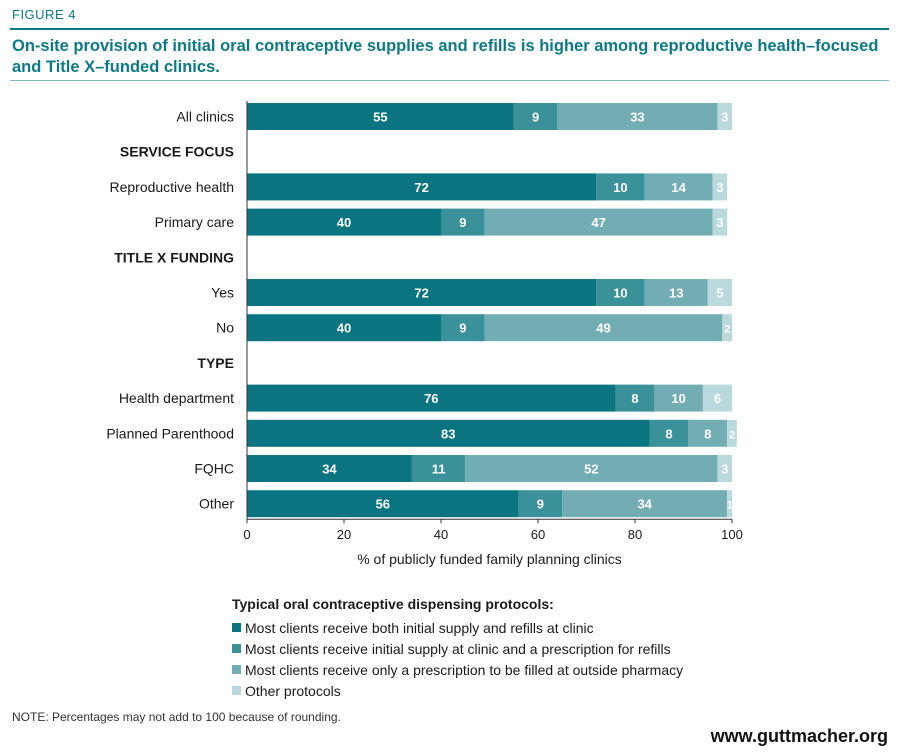  I want to click on data-label: 6, so click(717, 398).